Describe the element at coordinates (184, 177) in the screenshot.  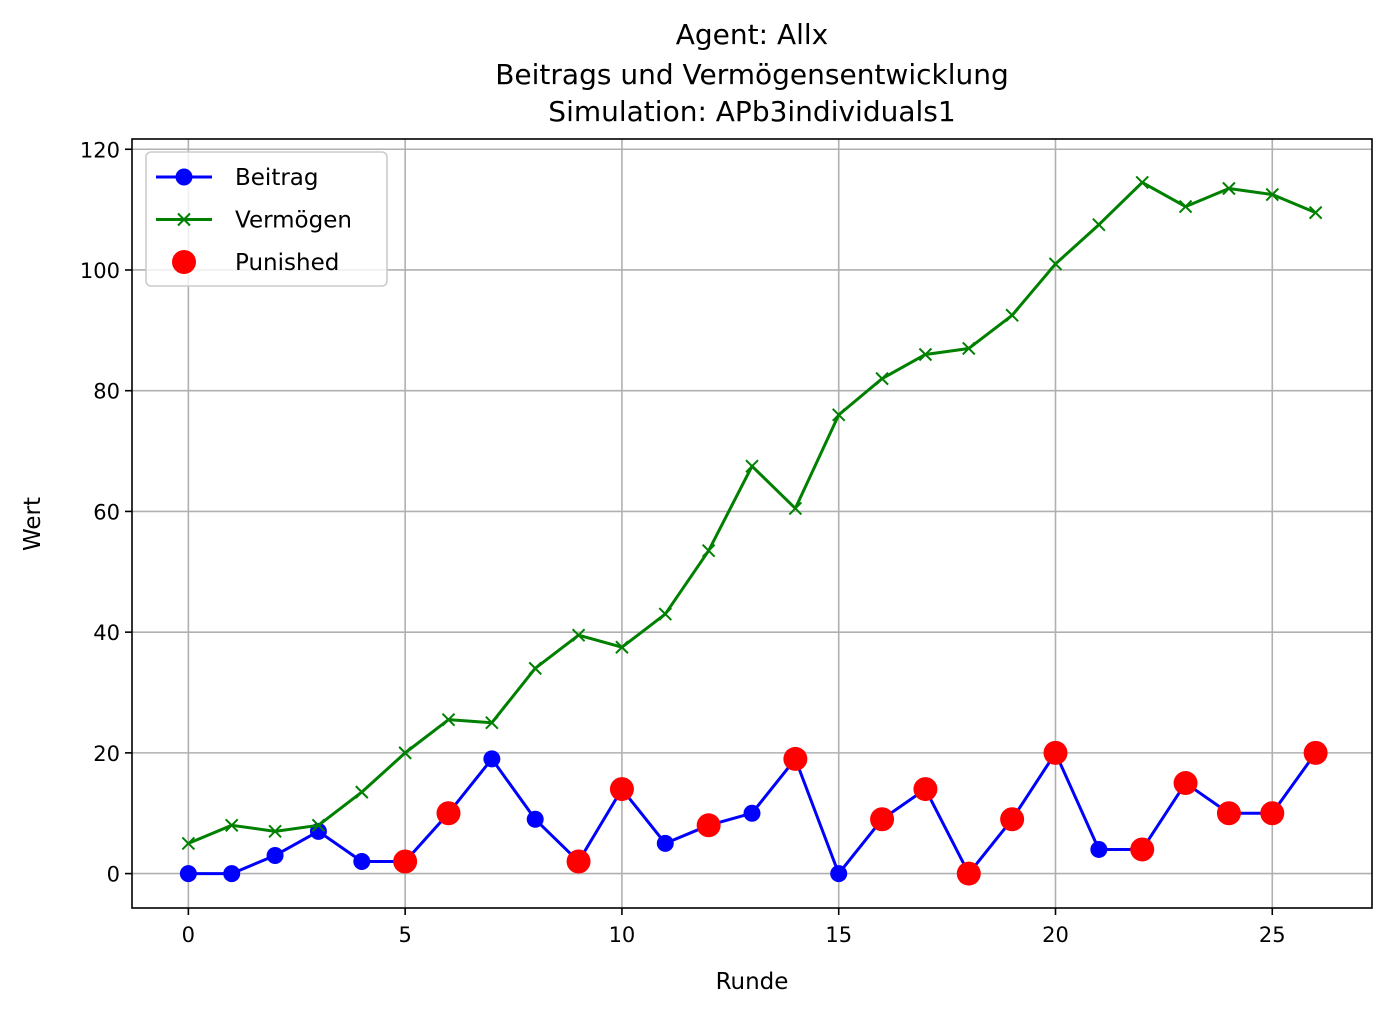
I see `legend-marker-beitrag` at that location.